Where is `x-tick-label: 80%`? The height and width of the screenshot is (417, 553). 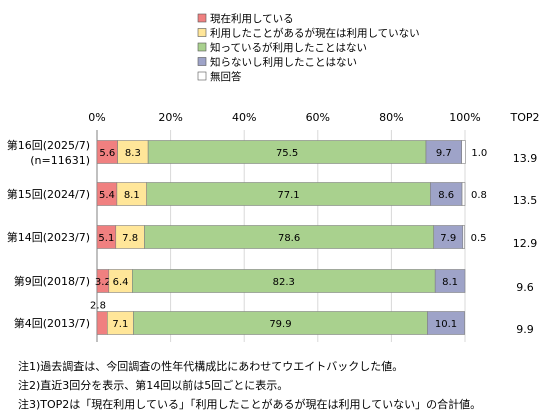 x-tick-label: 80% is located at coordinates (391, 117).